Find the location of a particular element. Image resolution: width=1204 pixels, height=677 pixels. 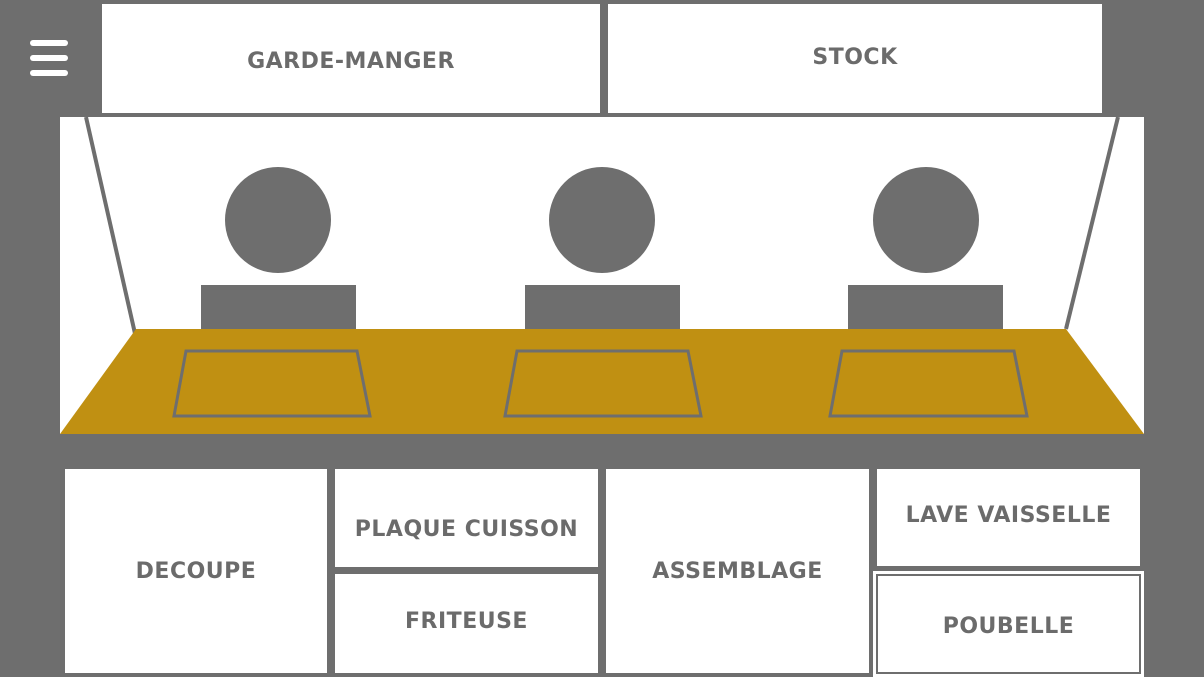

hamburger-menu-icon is located at coordinates (49, 43).